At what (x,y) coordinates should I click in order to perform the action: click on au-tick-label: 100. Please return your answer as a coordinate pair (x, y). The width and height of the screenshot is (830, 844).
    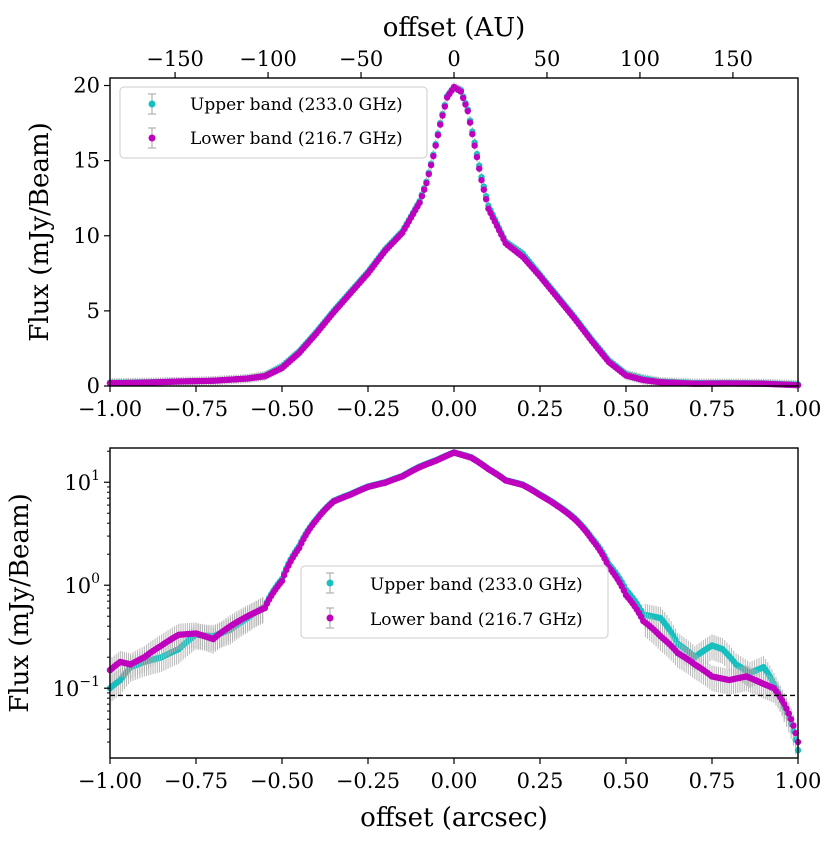
    Looking at the image, I should click on (640, 59).